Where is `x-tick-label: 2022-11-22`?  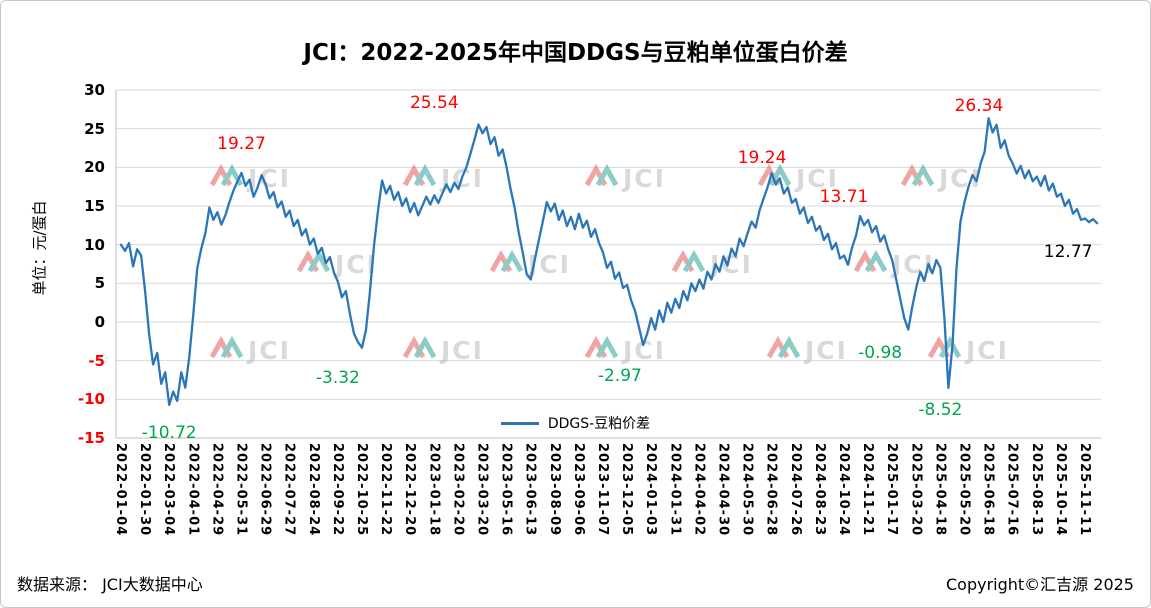
x-tick-label: 2022-11-22 is located at coordinates (386, 490).